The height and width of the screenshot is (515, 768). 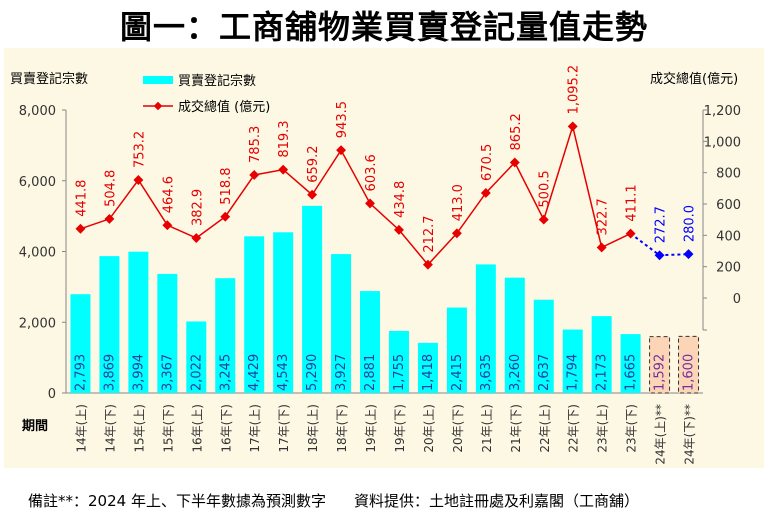 I want to click on bar-value-label: 3,994, so click(x=138, y=372).